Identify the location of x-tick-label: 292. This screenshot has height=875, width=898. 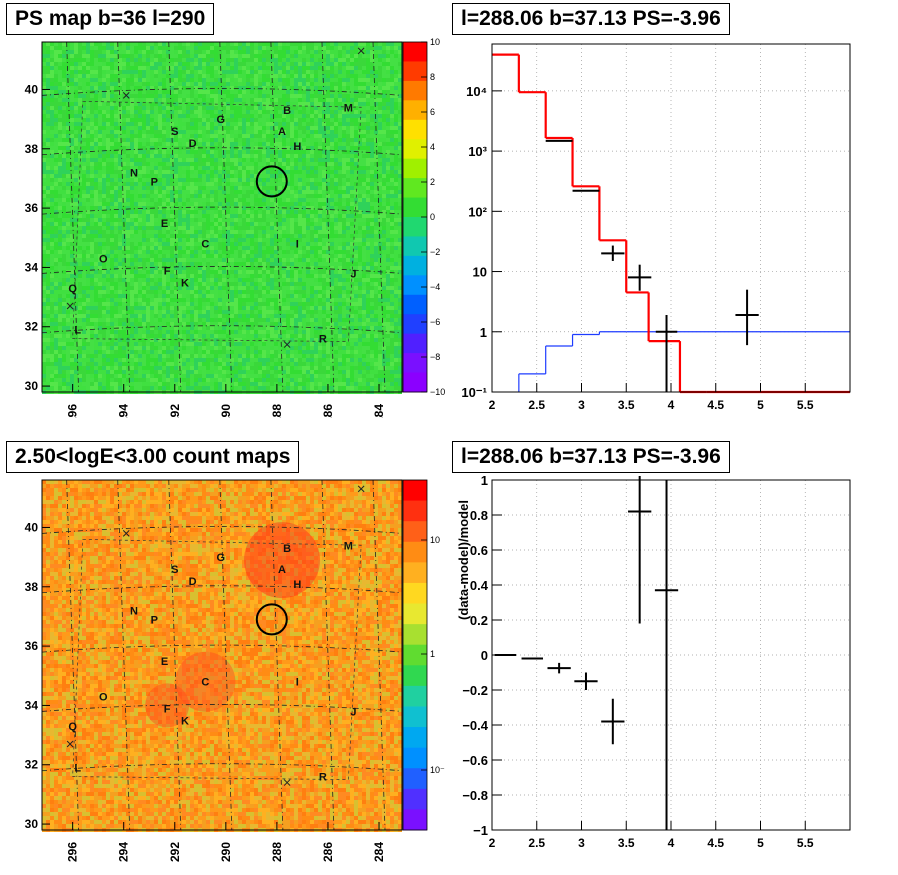
(175, 411).